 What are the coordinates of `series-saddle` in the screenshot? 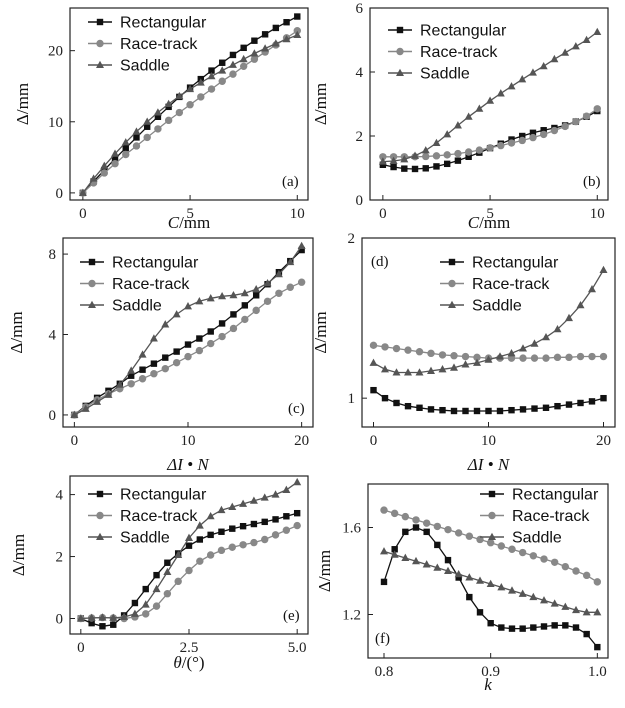 It's located at (190, 113).